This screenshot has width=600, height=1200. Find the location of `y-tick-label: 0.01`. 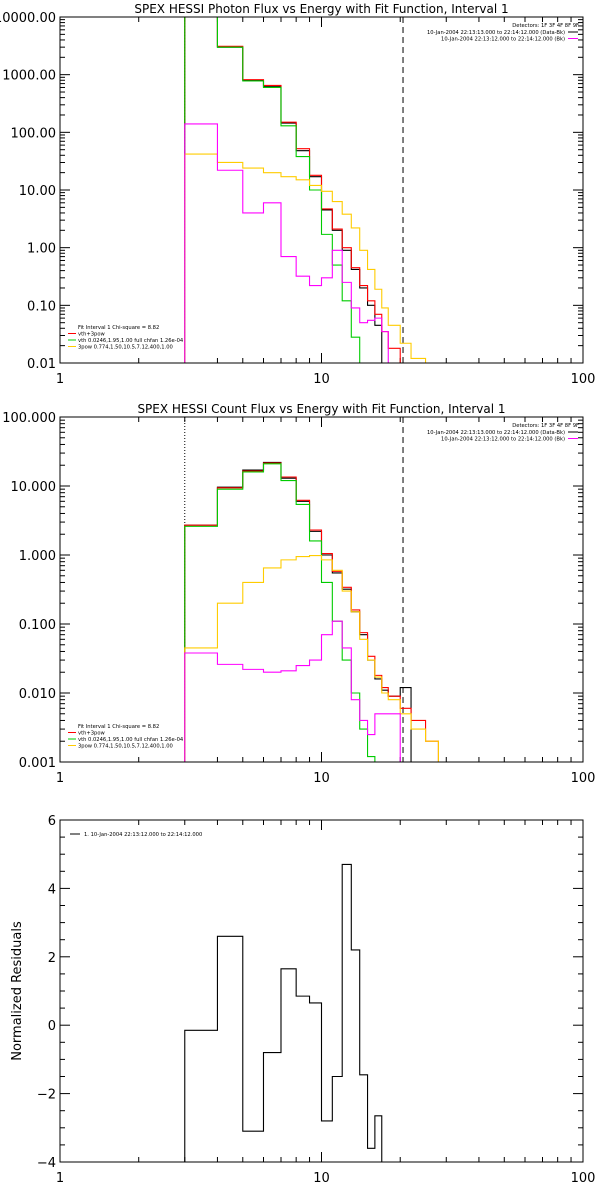

y-tick-label: 0.01 is located at coordinates (41, 364).